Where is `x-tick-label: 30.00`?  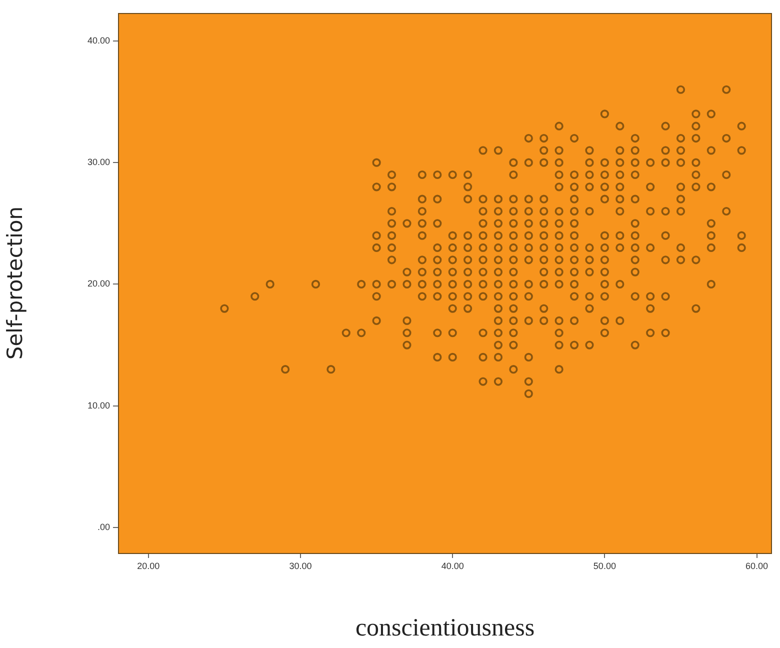 x-tick-label: 30.00 is located at coordinates (300, 565).